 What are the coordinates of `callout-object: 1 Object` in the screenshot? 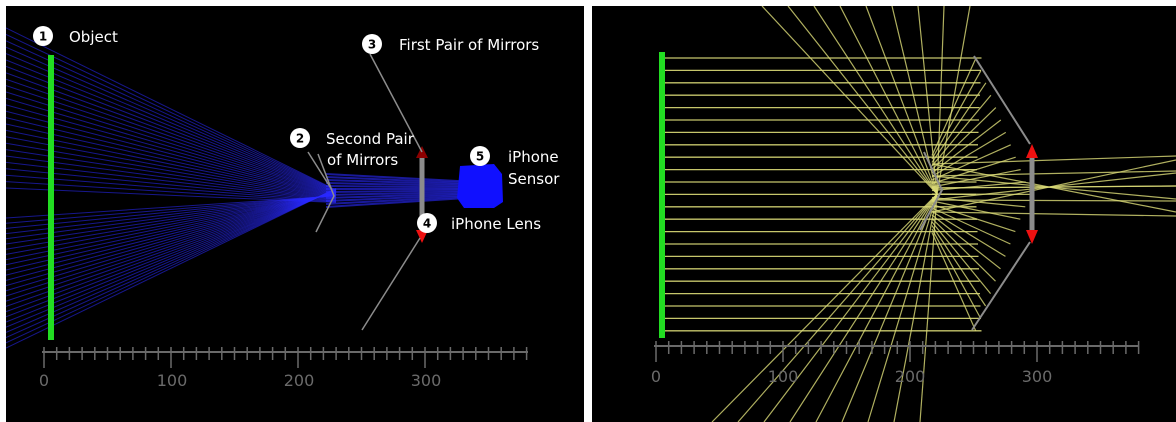 It's located at (75, 36).